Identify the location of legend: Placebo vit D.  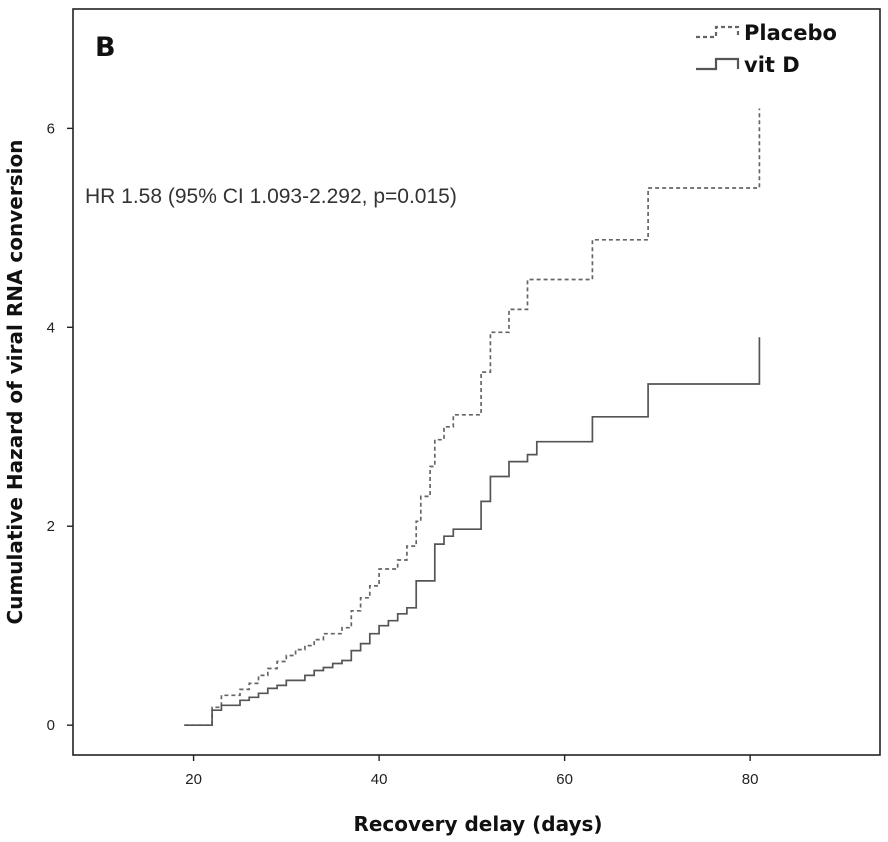
(766, 49).